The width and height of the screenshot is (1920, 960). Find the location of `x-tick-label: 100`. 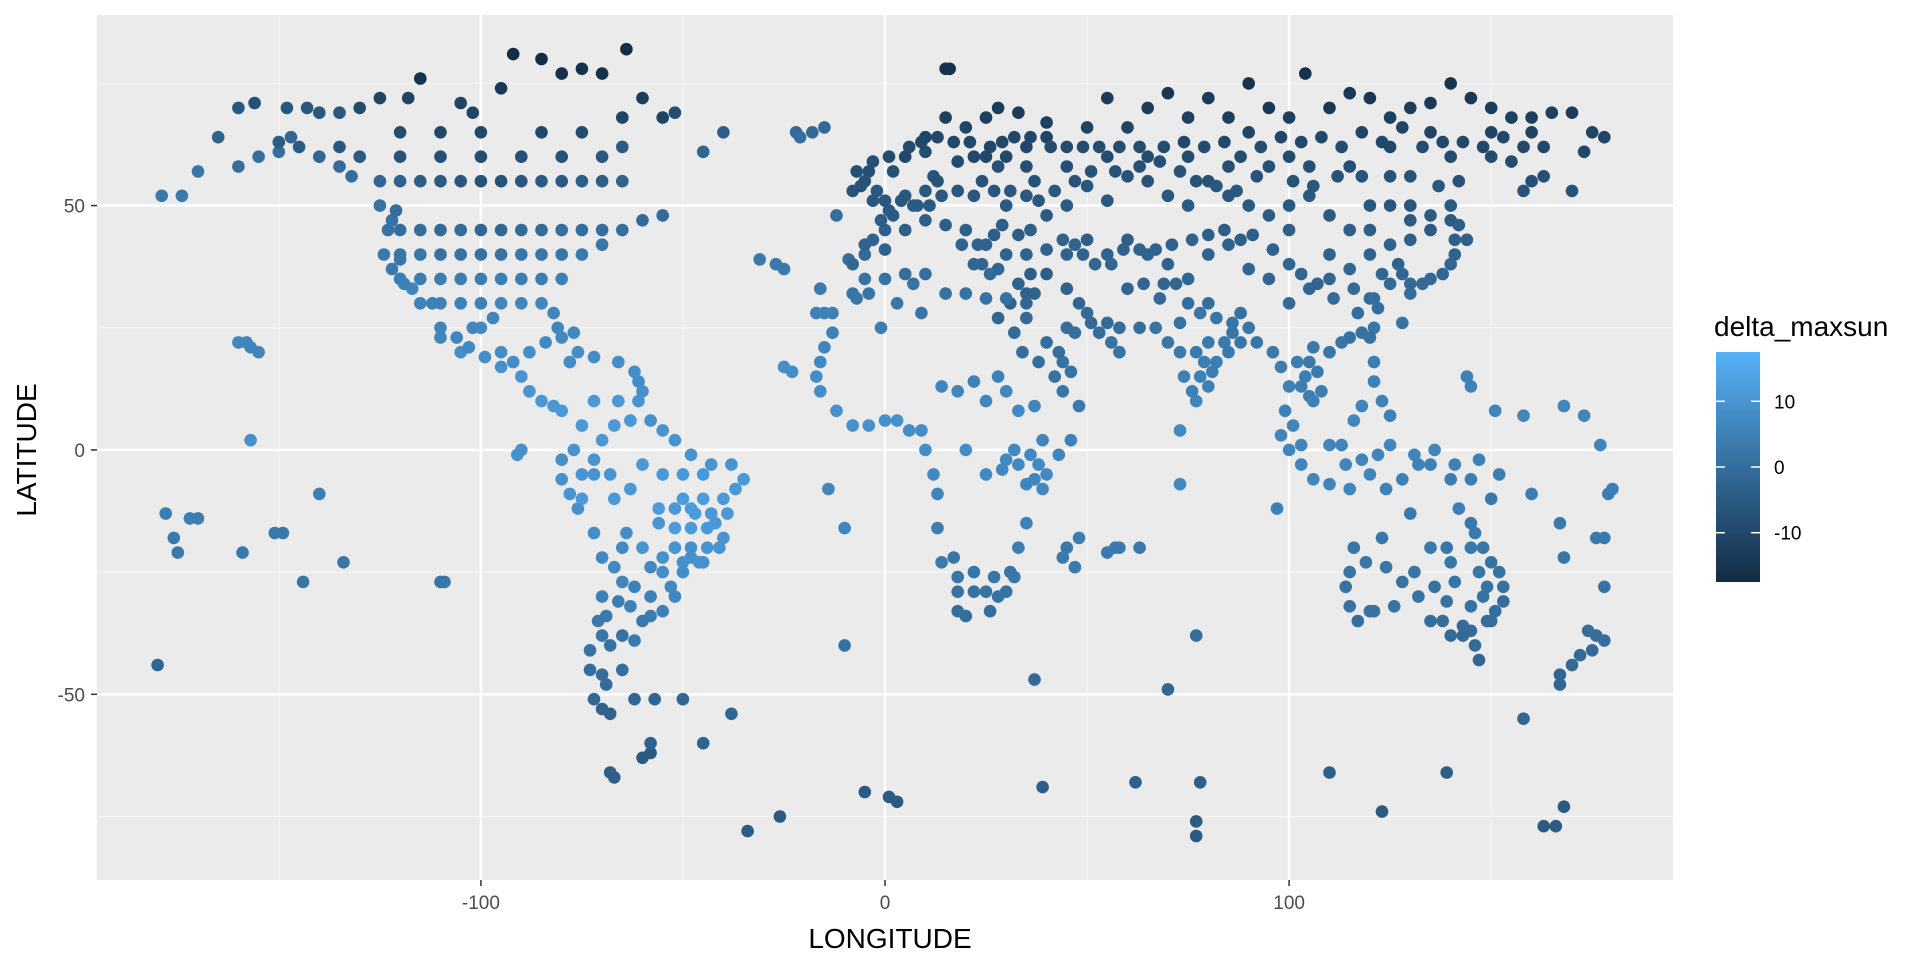

x-tick-label: 100 is located at coordinates (1289, 903).